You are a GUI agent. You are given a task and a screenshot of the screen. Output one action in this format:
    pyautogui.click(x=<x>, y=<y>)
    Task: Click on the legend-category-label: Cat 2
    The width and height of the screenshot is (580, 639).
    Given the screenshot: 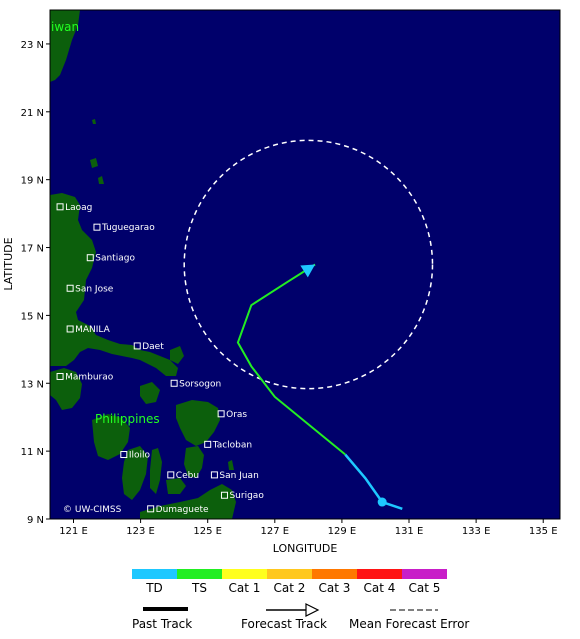 What is the action you would take?
    pyautogui.click(x=290, y=588)
    